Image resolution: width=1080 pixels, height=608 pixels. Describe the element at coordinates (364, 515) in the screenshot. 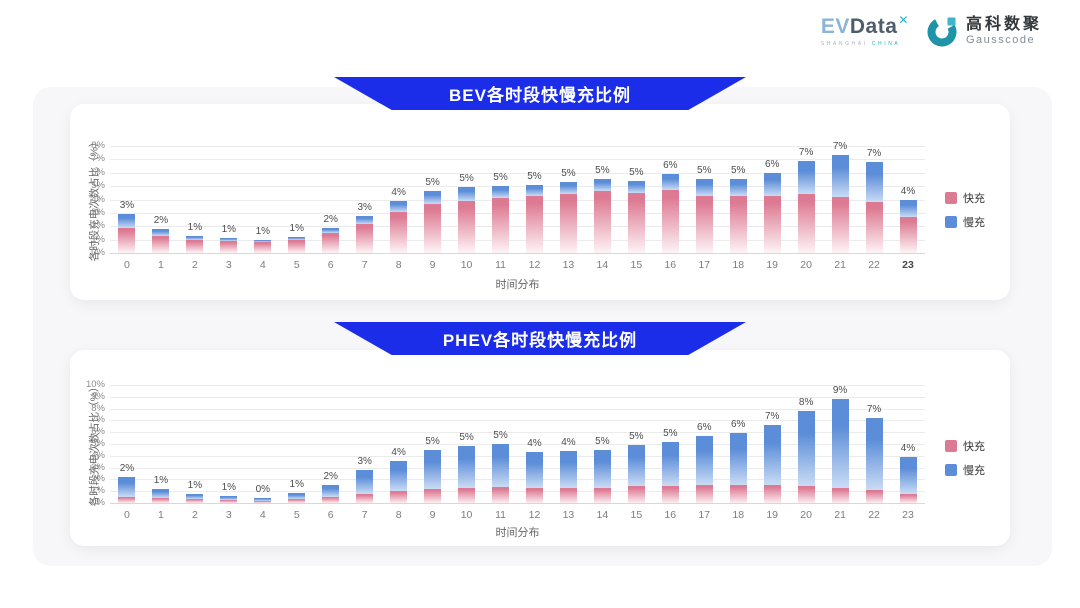

I see `x-axis-tick-label: 7` at that location.